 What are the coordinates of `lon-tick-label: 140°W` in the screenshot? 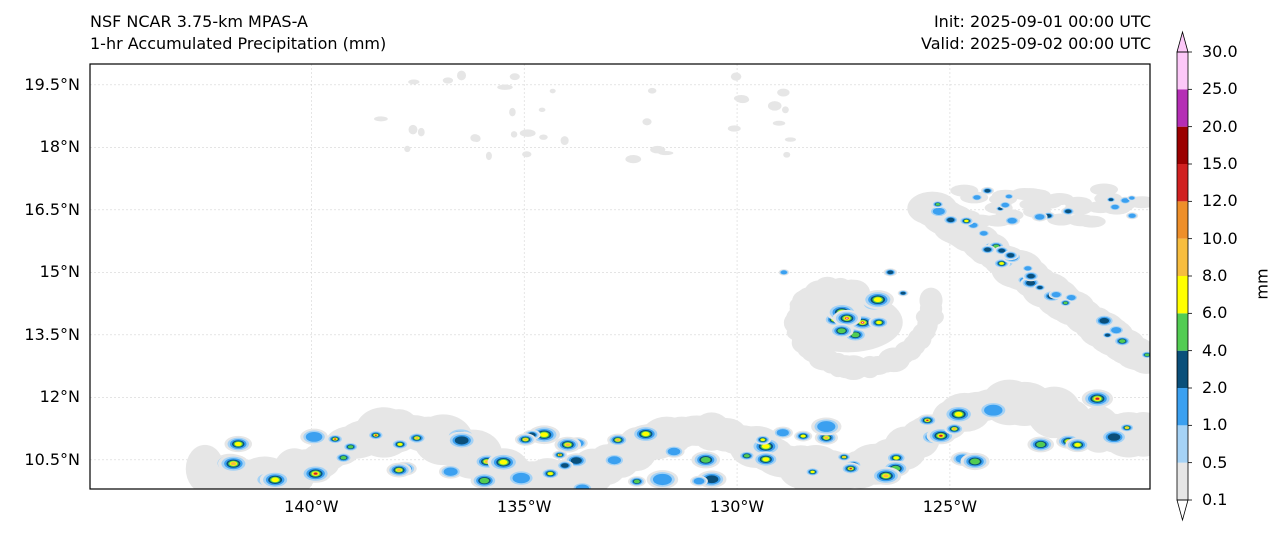 It's located at (311, 506).